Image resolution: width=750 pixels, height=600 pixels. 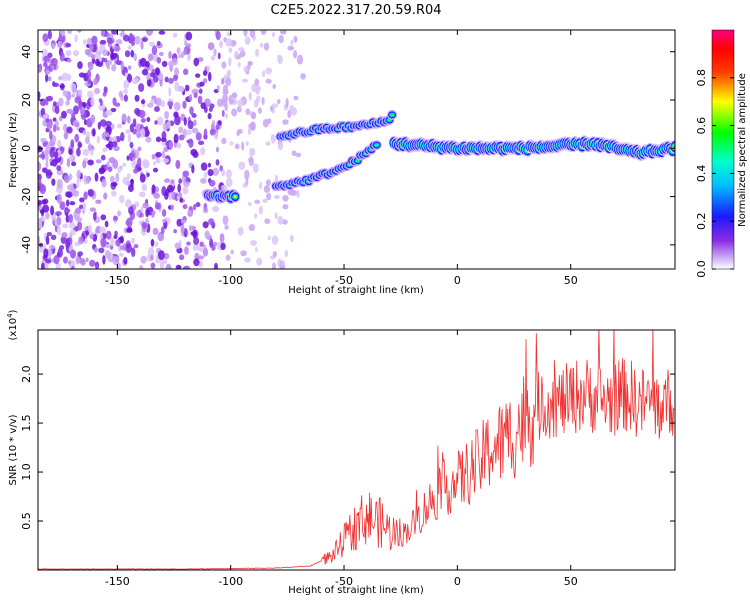 I want to click on snr-ytick-label: 1.5, so click(x=26, y=423).